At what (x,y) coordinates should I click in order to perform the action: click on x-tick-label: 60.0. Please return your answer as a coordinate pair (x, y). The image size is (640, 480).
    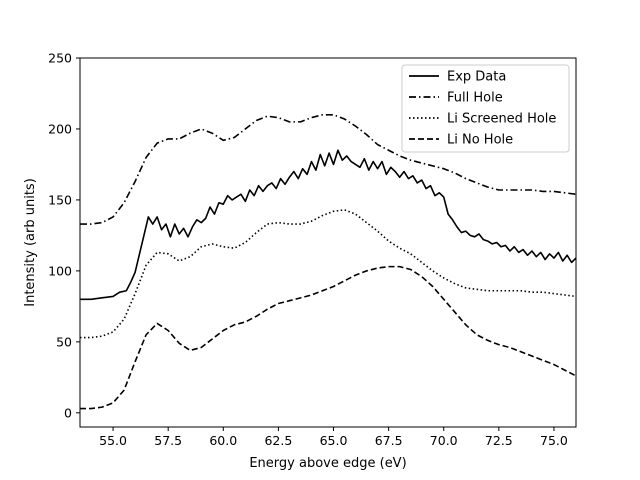
    Looking at the image, I should click on (223, 440).